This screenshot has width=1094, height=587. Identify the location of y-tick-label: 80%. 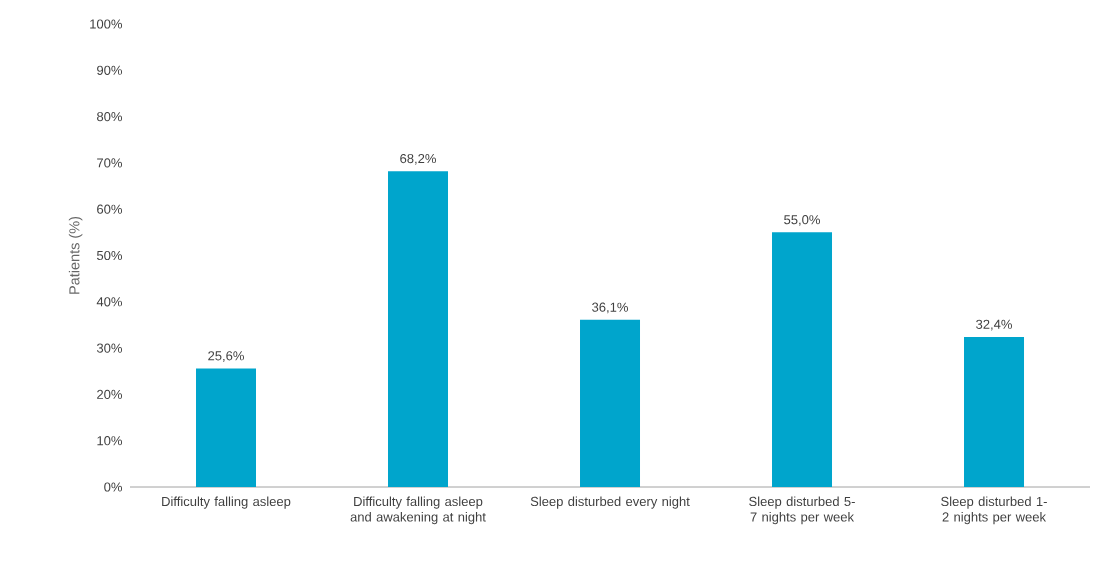
(110, 116).